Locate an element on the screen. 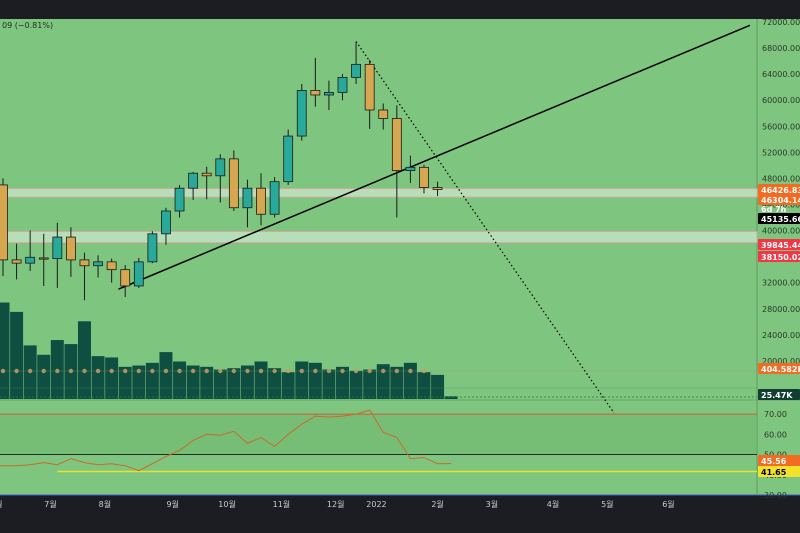 The image size is (800, 533). price-tick-label: 52000.00 is located at coordinates (781, 152).